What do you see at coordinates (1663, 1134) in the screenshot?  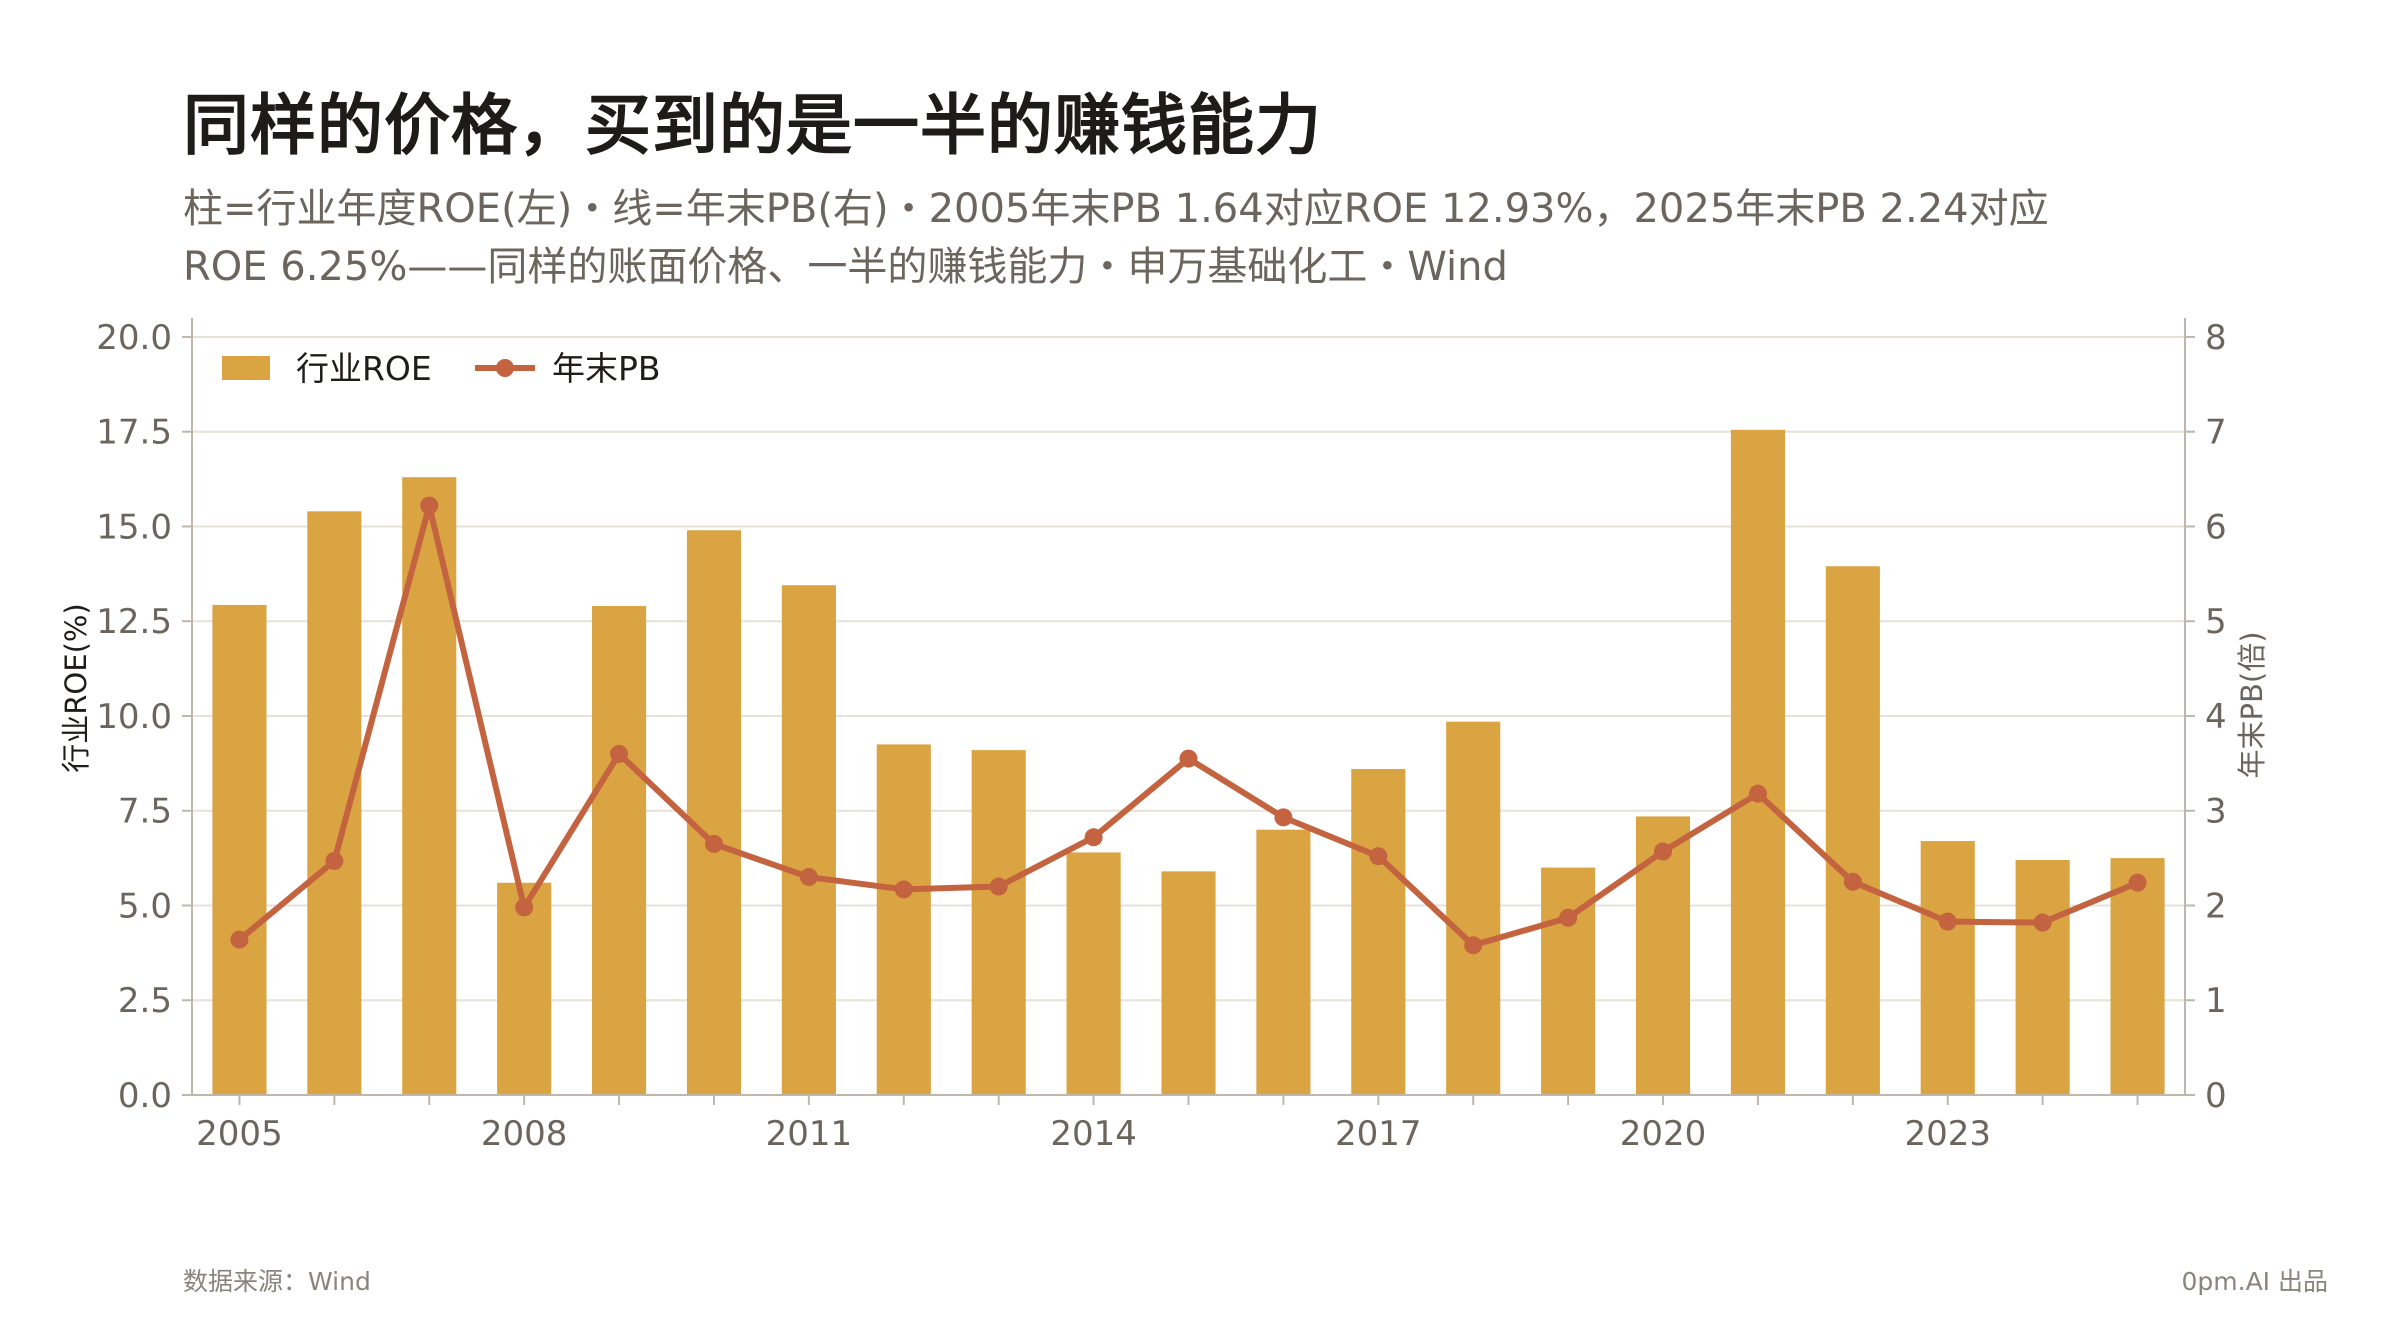 I see `x-tick-label: 2020` at bounding box center [1663, 1134].